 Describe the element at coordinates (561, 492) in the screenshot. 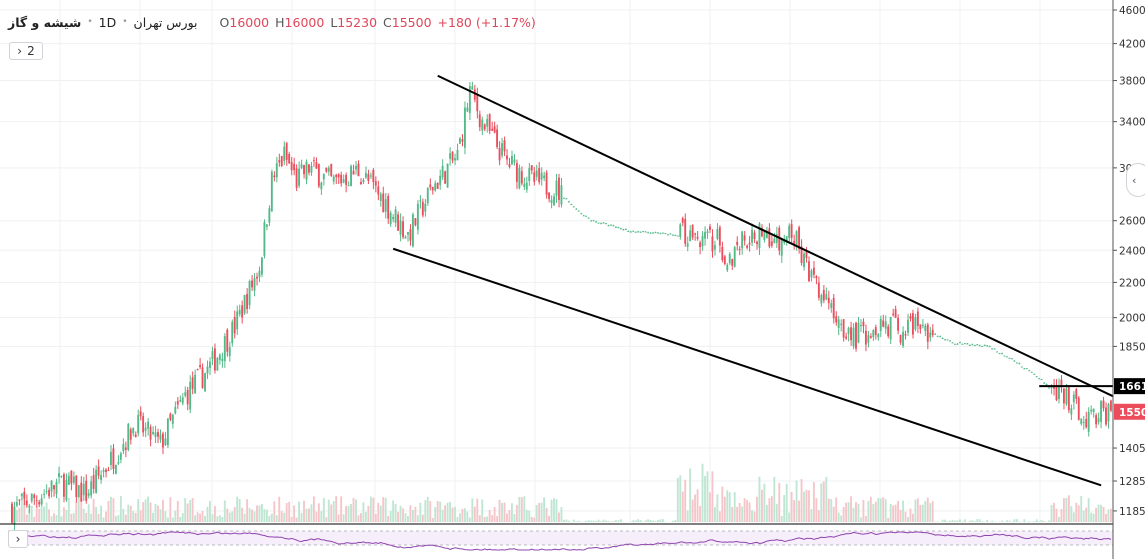

I see `volume-bars` at that location.